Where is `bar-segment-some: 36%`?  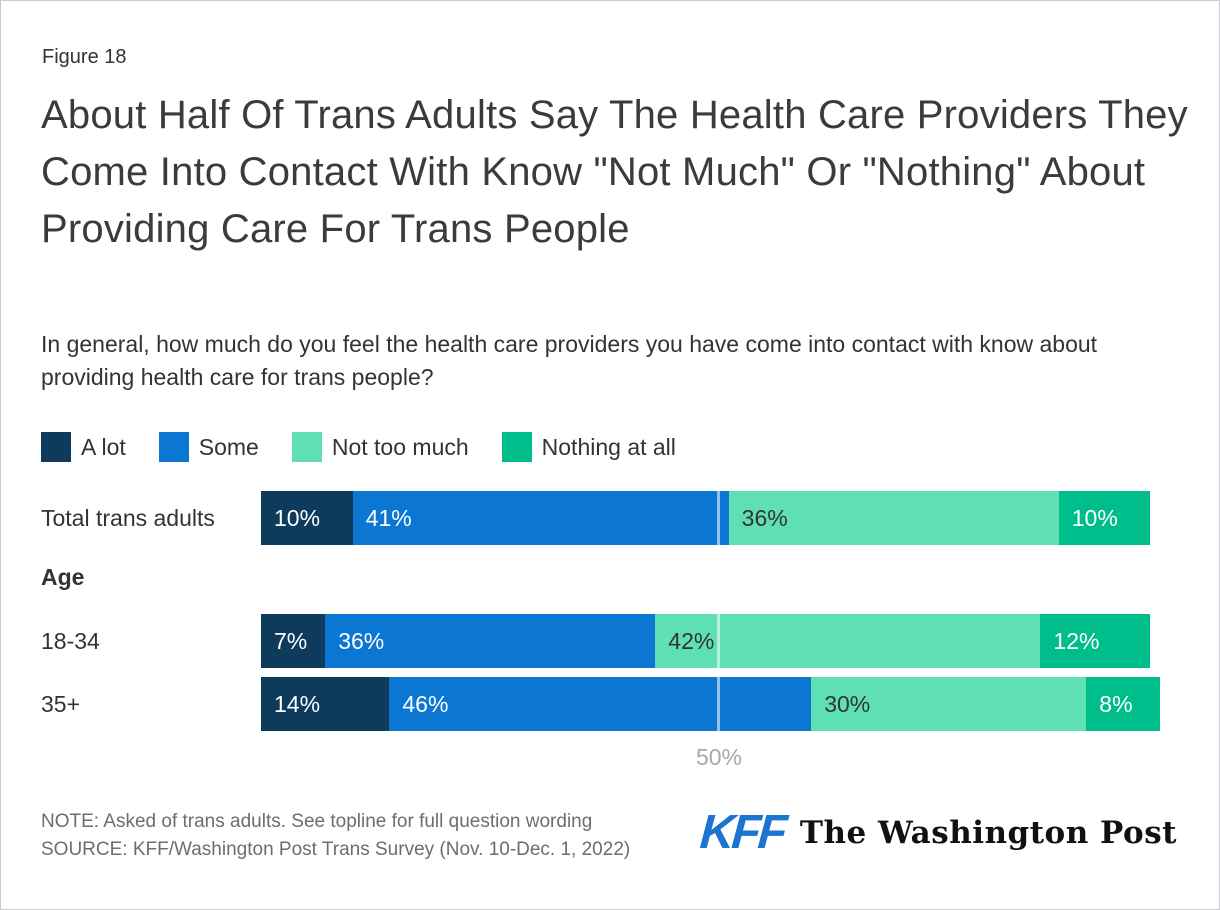
bar-segment-some: 36% is located at coordinates (490, 641).